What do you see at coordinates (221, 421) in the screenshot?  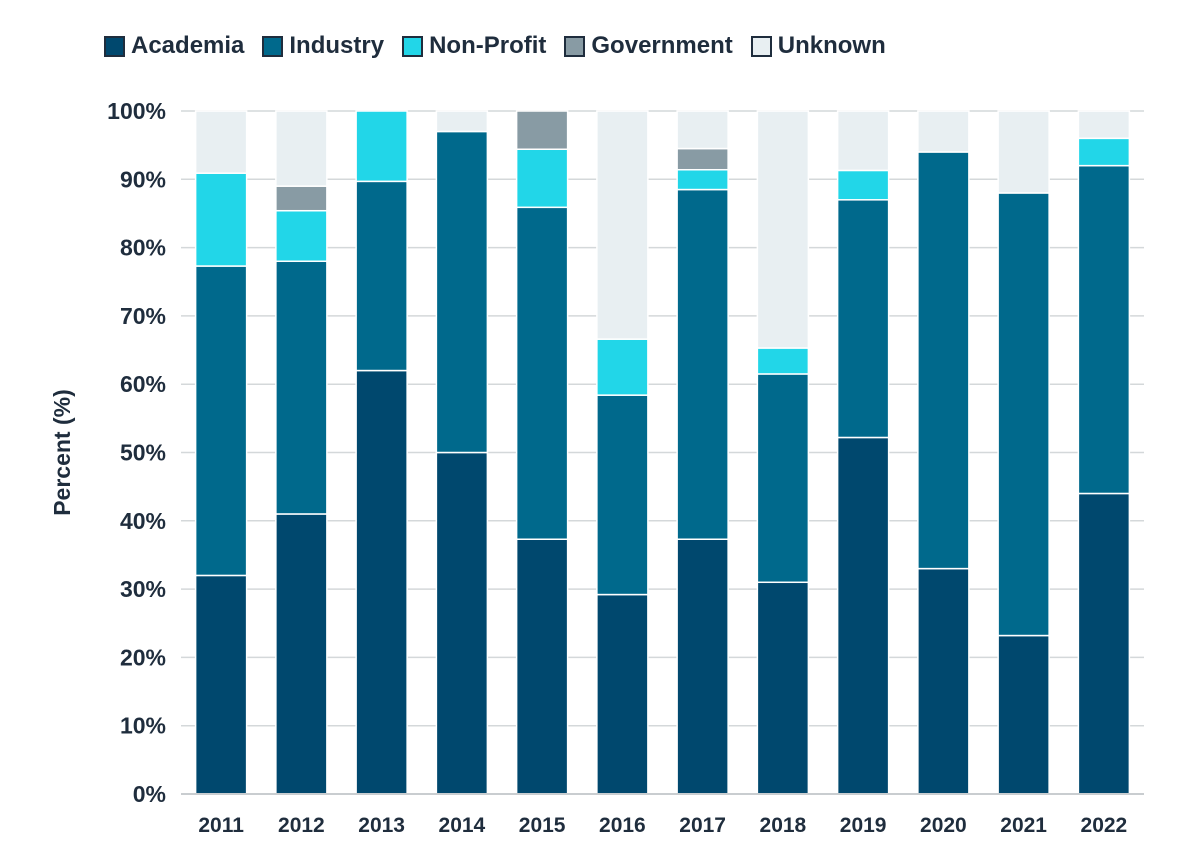 I see `bar-industry-2011` at bounding box center [221, 421].